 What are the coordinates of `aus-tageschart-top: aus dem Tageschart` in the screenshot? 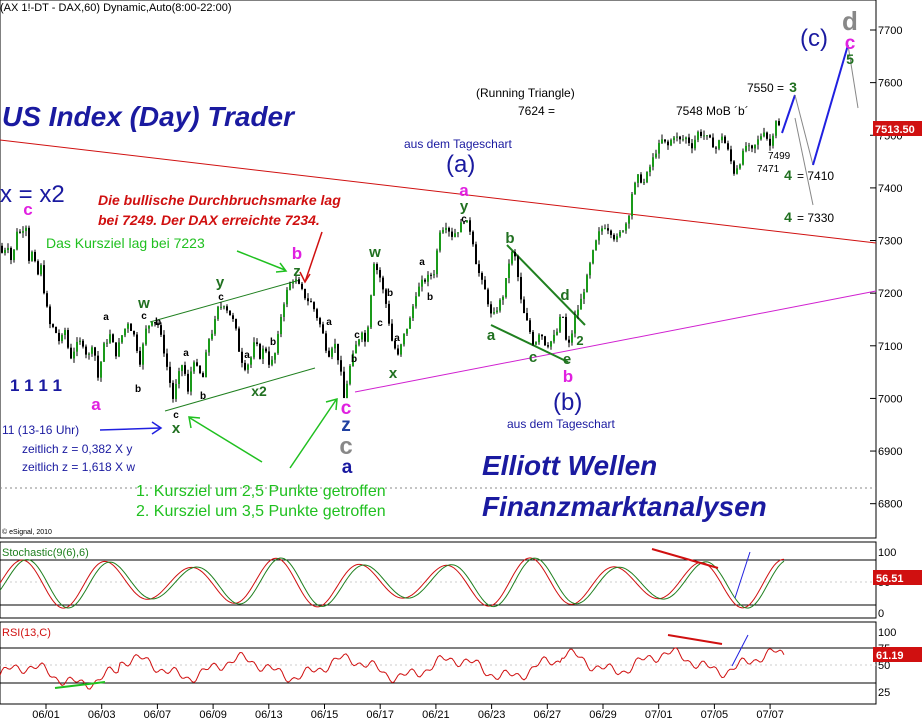 It's located at (458, 144).